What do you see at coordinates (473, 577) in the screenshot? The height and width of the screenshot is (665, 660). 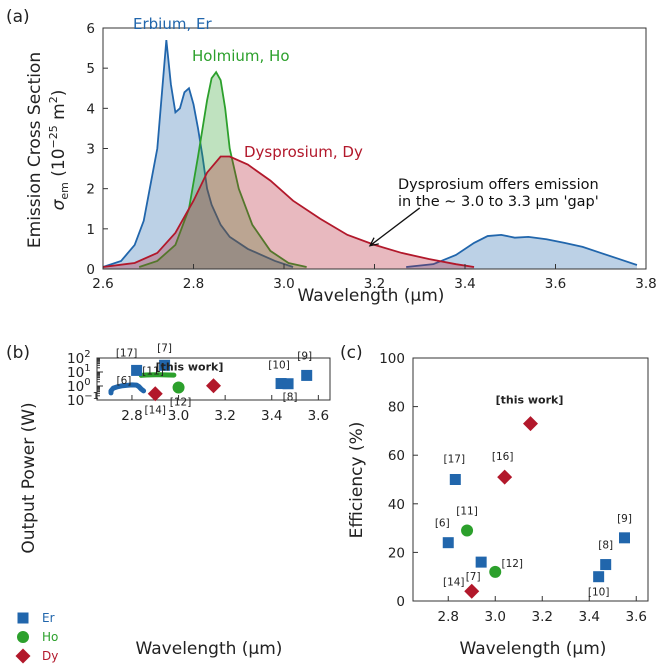 I see `panel-c-ref-label: [7]` at bounding box center [473, 577].